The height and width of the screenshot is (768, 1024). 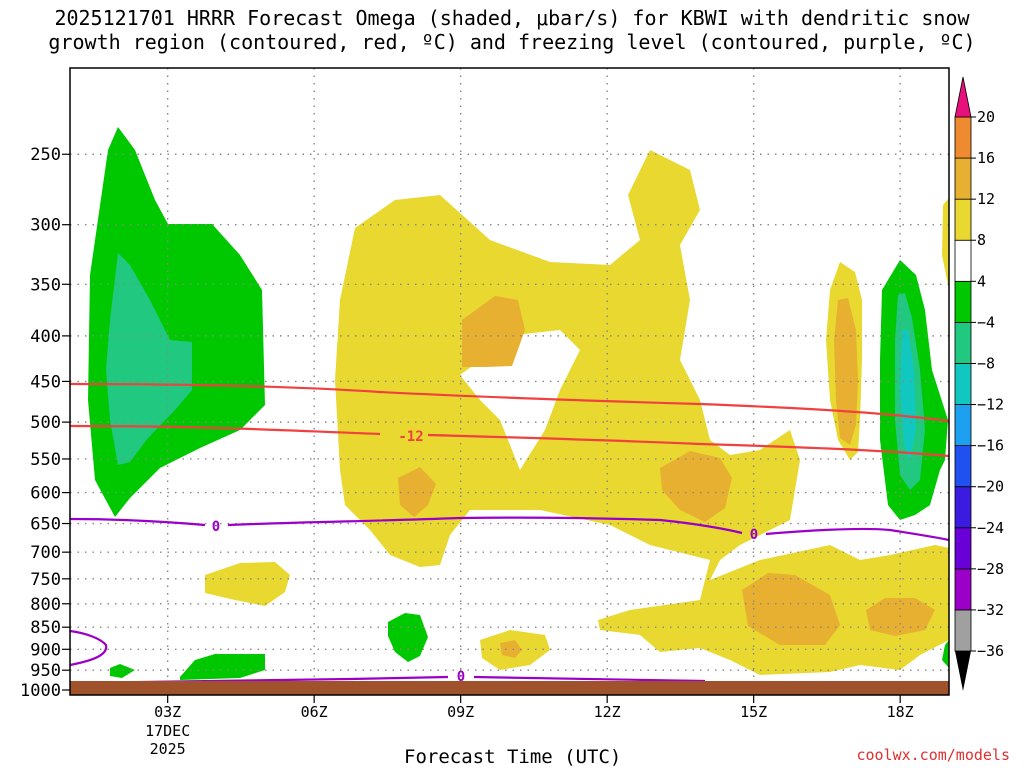 I want to click on y-tick-label: 700, so click(x=45, y=553).